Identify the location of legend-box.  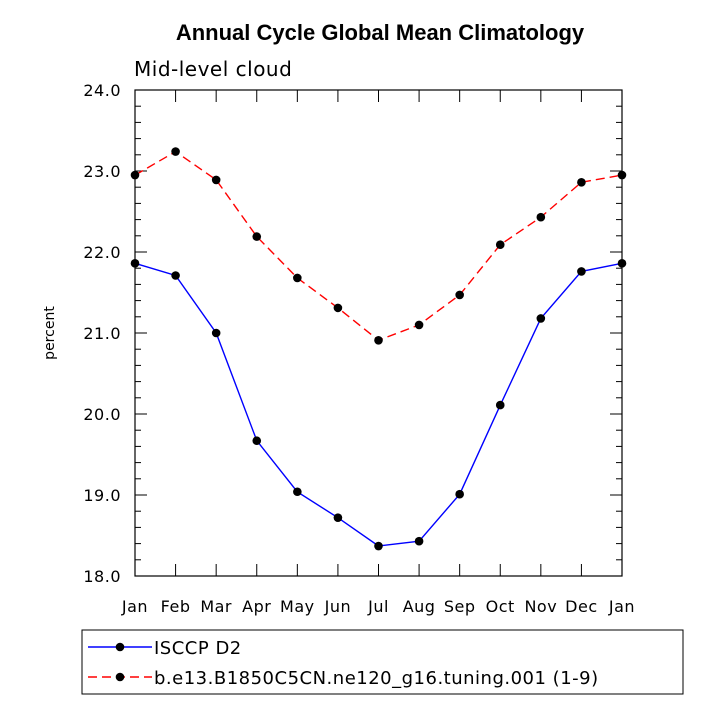
(382, 662).